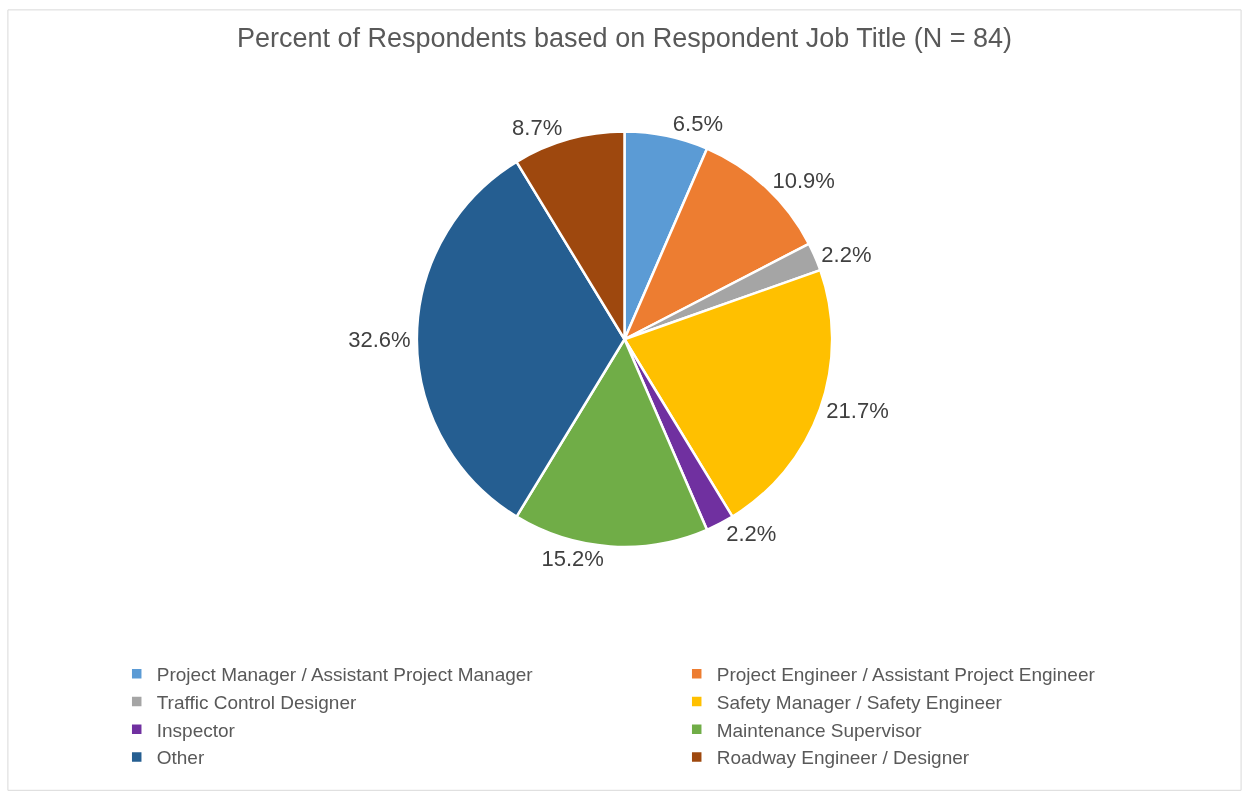 The height and width of the screenshot is (796, 1249). Describe the element at coordinates (624, 37) in the screenshot. I see `chart-title: Percent of Respondents based on Respondent Job Title (N = 84)` at that location.